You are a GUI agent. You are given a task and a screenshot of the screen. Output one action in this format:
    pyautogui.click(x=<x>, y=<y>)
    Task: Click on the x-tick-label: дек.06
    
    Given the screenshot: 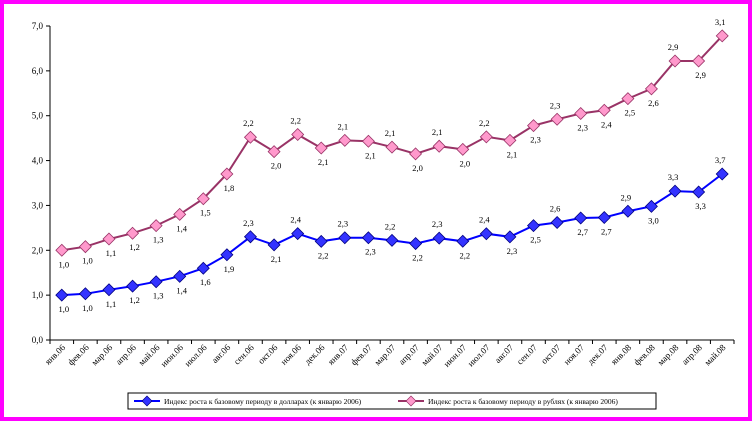 What is the action you would take?
    pyautogui.click(x=314, y=354)
    